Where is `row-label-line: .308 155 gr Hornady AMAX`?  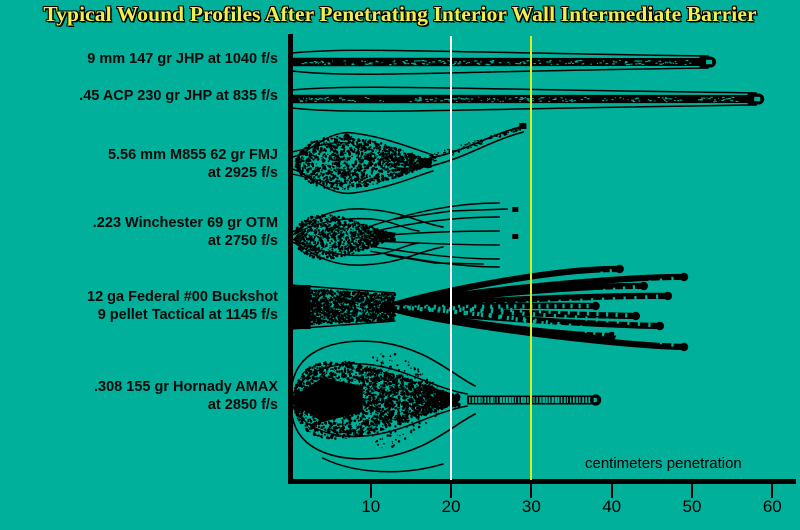 row-label-line: .308 155 gr Hornady AMAX is located at coordinates (186, 387).